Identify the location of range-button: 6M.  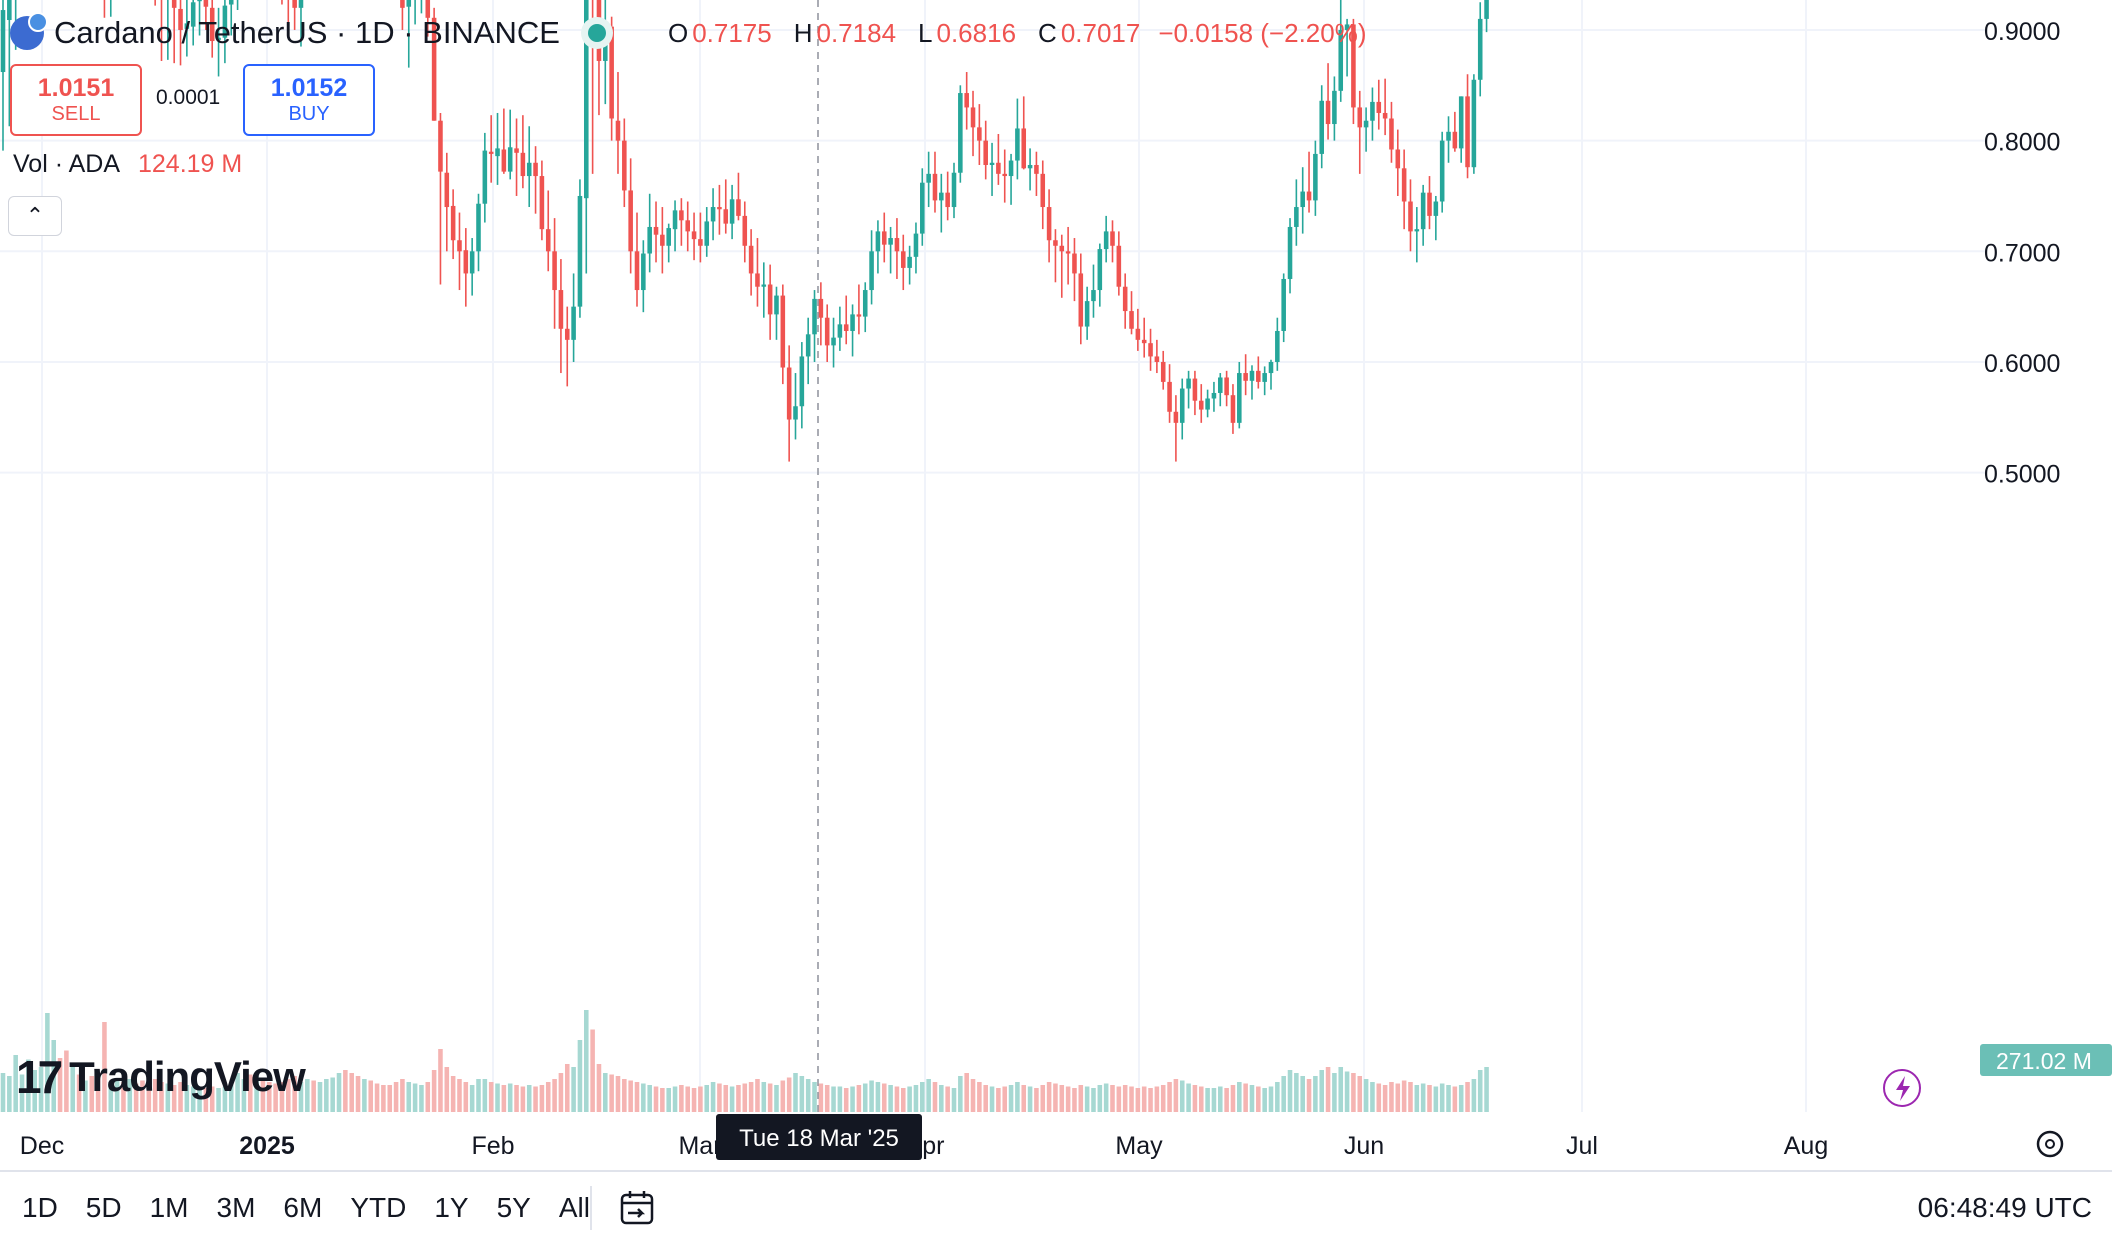
(303, 1207).